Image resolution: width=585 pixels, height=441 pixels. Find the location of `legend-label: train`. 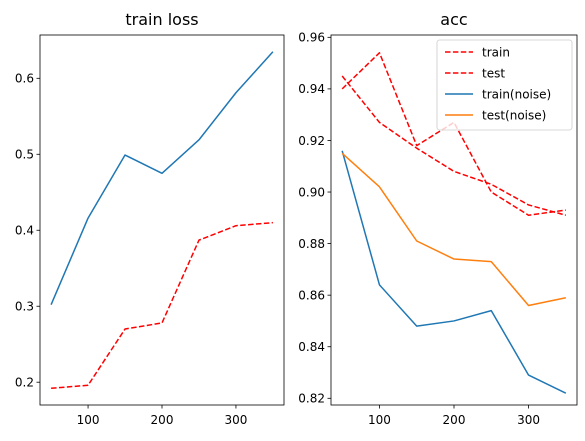

legend-label: train is located at coordinates (496, 52).